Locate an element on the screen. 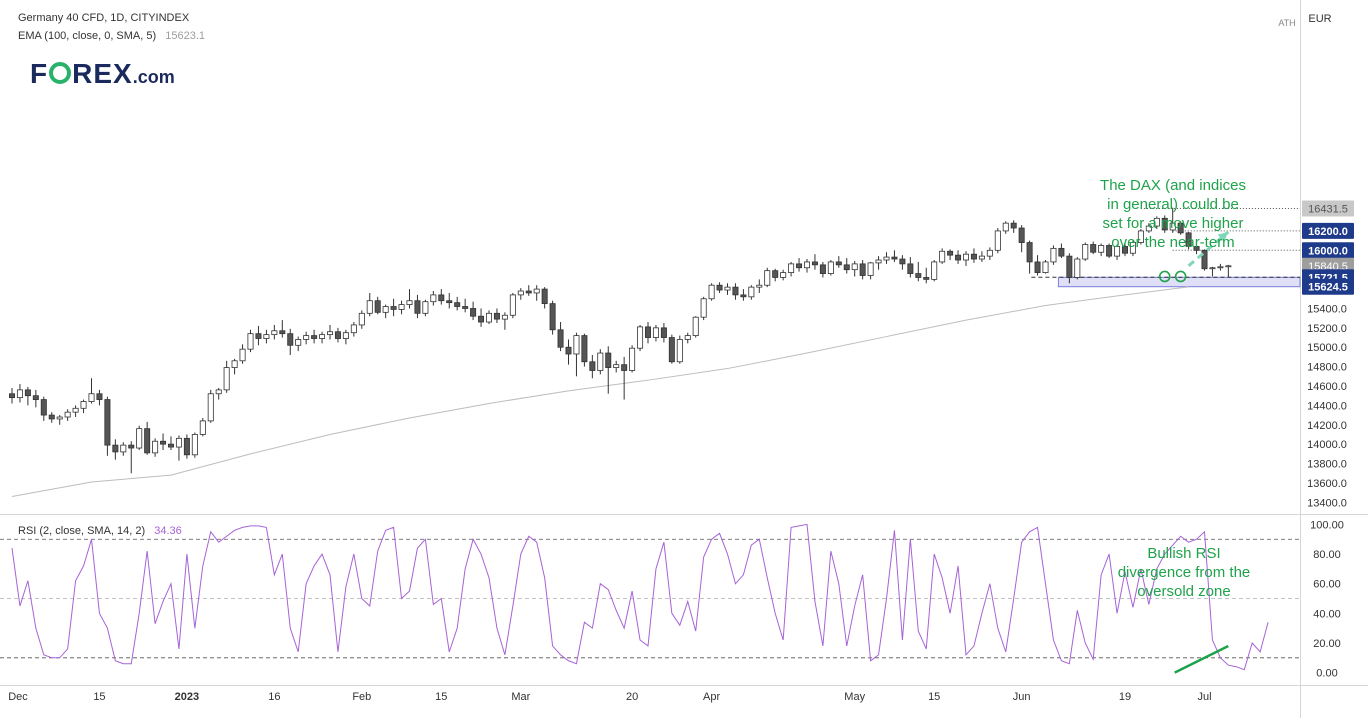 Image resolution: width=1368 pixels, height=718 pixels. projection-arrow-head is located at coordinates (1223, 236).